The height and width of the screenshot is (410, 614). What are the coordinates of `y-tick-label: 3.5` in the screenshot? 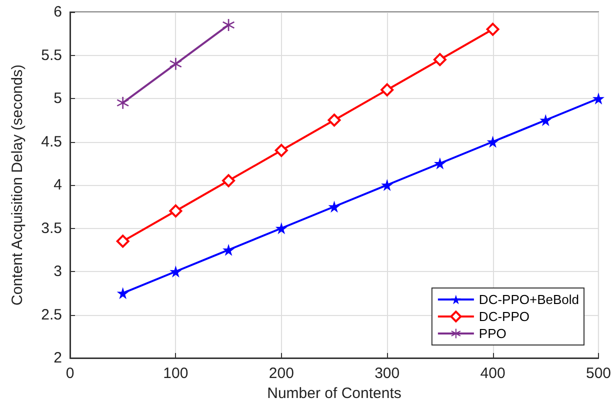 It's located at (51, 228).